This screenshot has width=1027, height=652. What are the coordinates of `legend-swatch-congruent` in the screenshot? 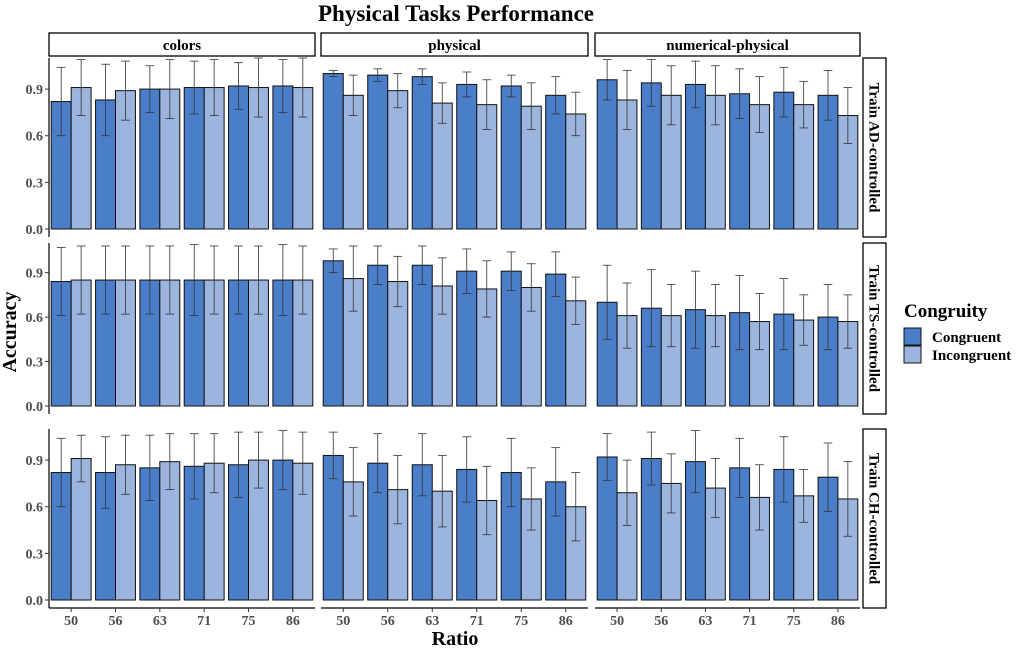 It's located at (912, 336).